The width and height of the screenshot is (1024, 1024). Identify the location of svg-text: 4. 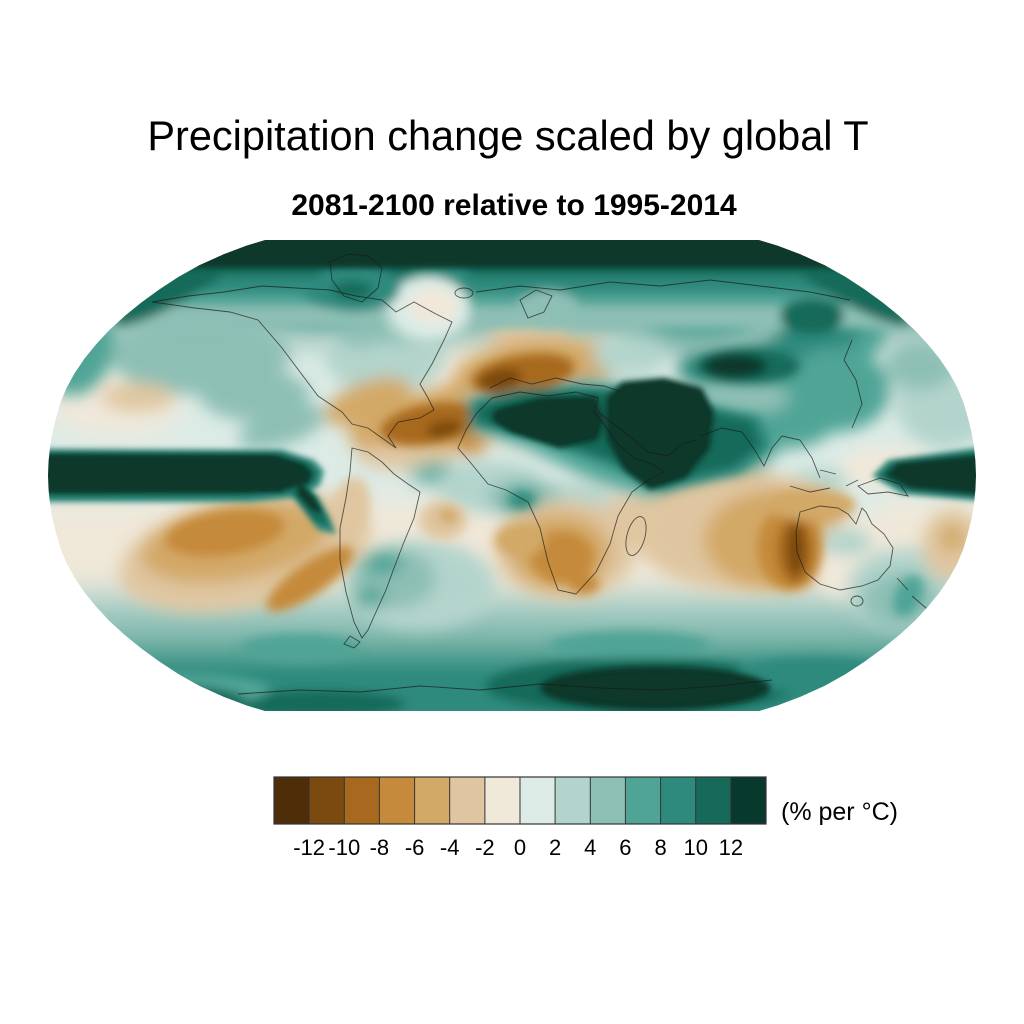
(590, 847).